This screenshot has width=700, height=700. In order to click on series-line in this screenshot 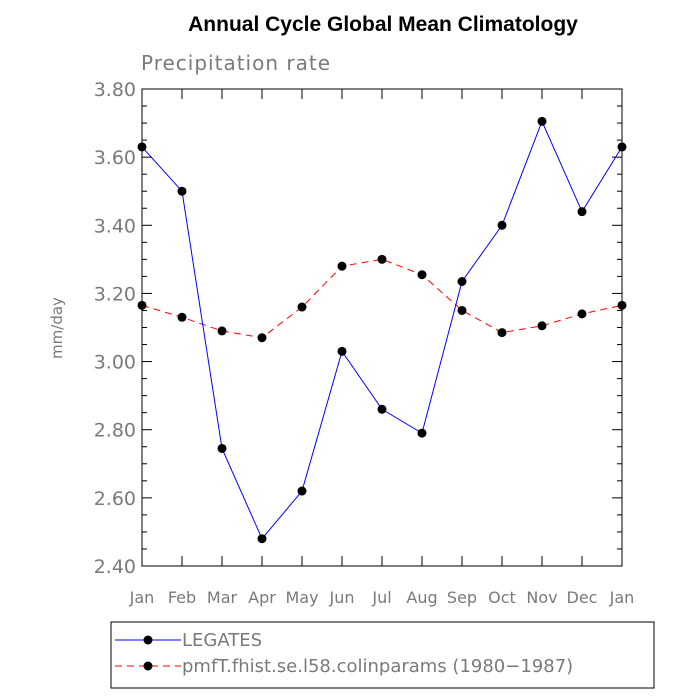, I will do `click(382, 298)`.